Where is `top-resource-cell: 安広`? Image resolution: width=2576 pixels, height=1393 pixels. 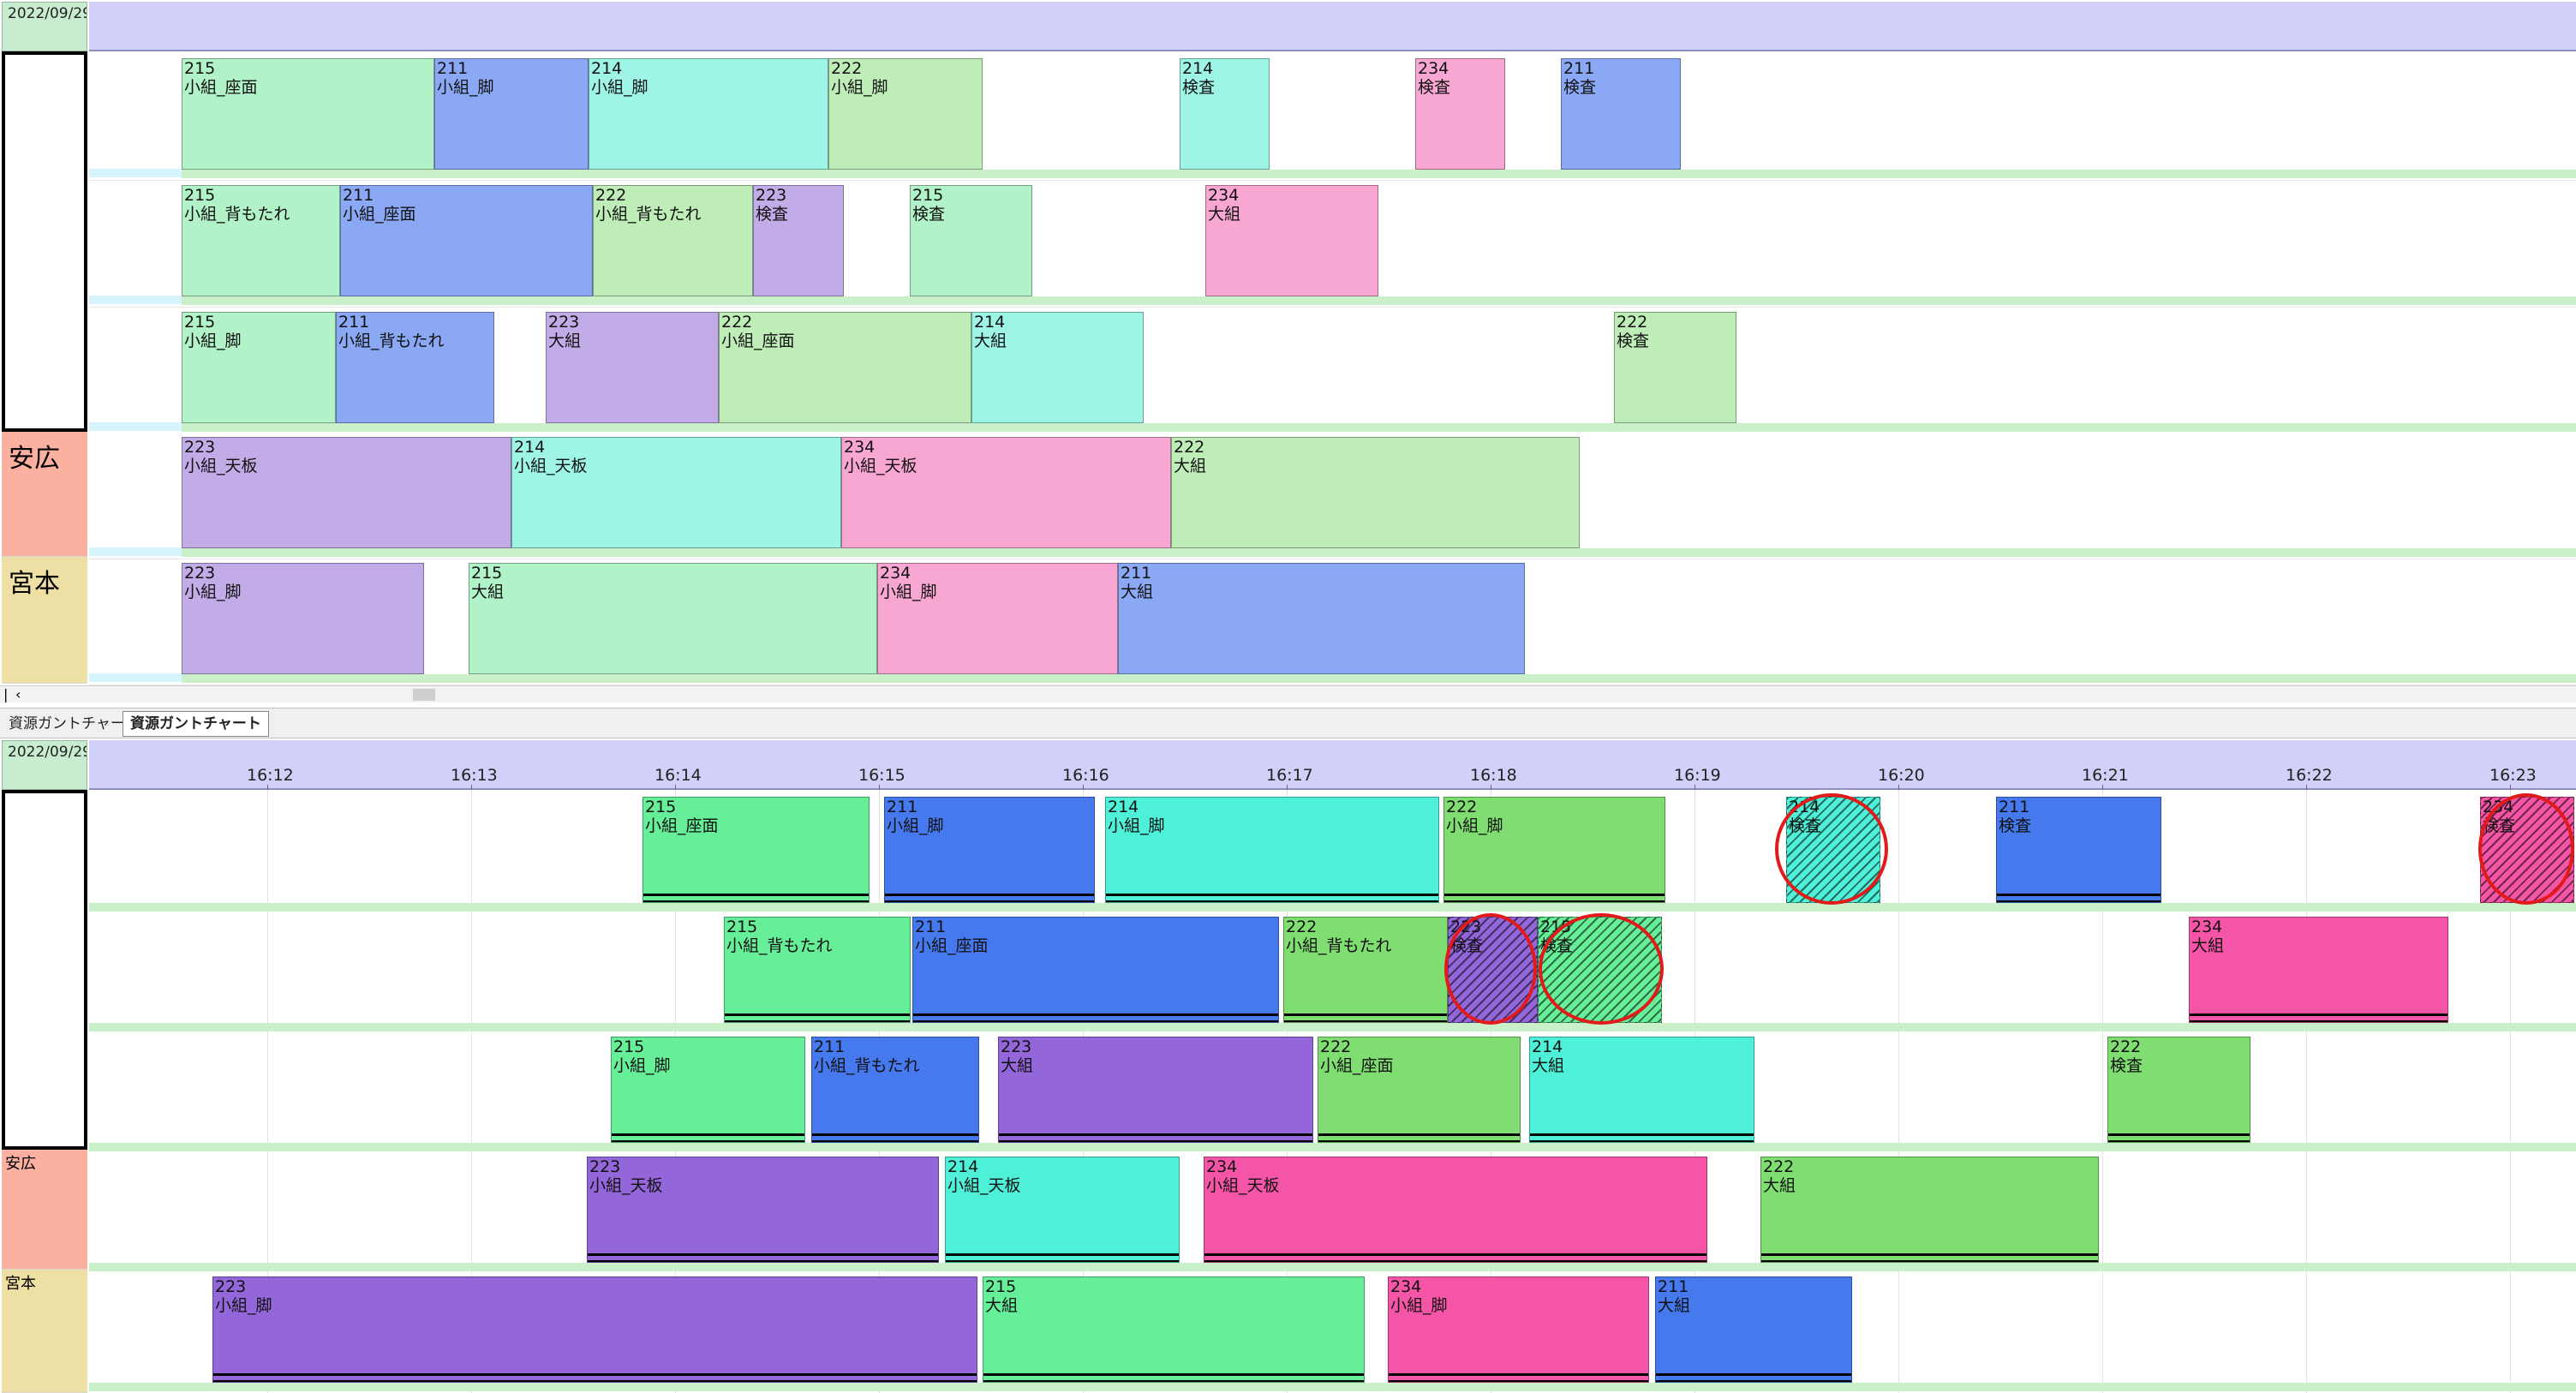
top-resource-cell: 安広 is located at coordinates (45, 494).